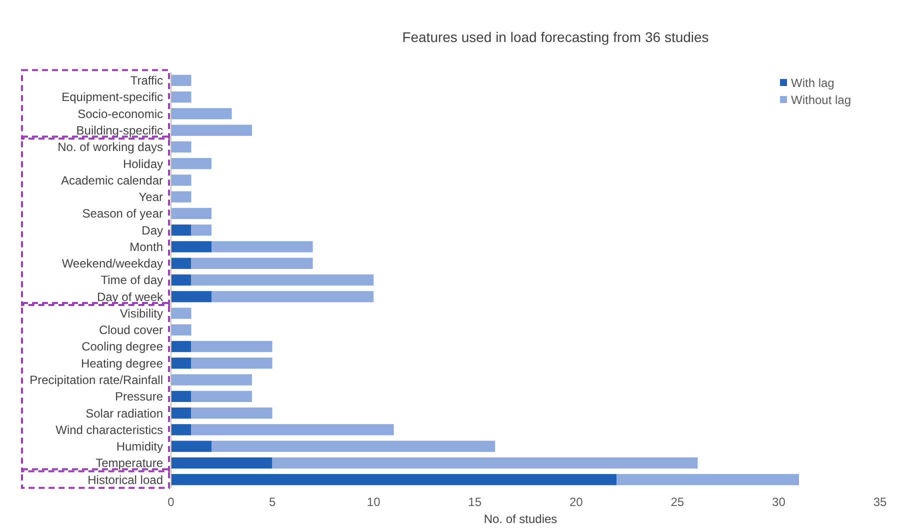 This screenshot has height=528, width=899. Describe the element at coordinates (141, 313) in the screenshot. I see `y-tick-label: Visibility` at that location.